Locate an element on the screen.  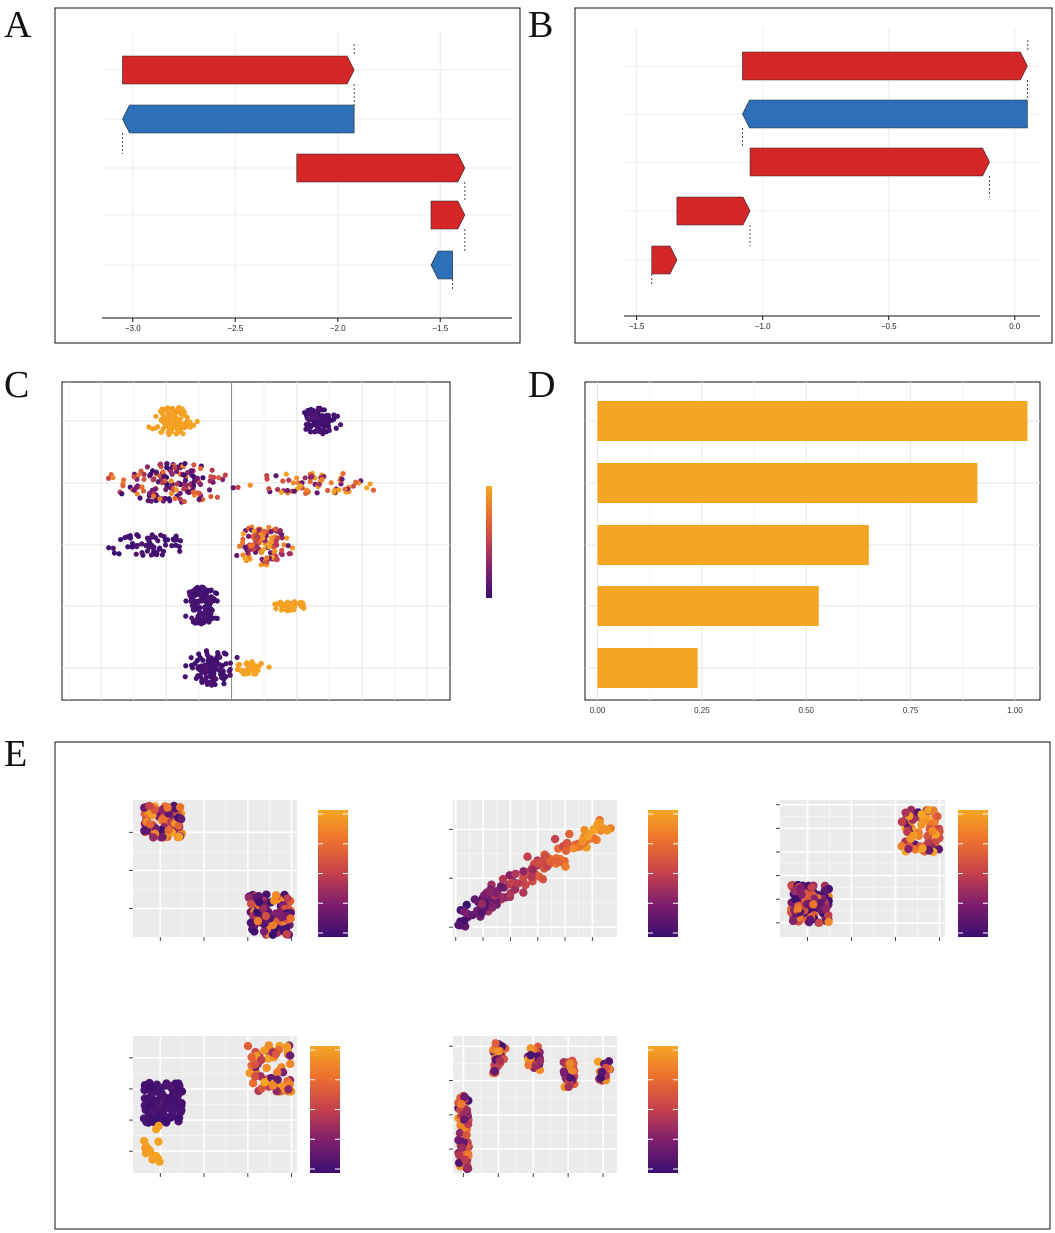
wfb-x-tick-label: −1.5 is located at coordinates (637, 326).